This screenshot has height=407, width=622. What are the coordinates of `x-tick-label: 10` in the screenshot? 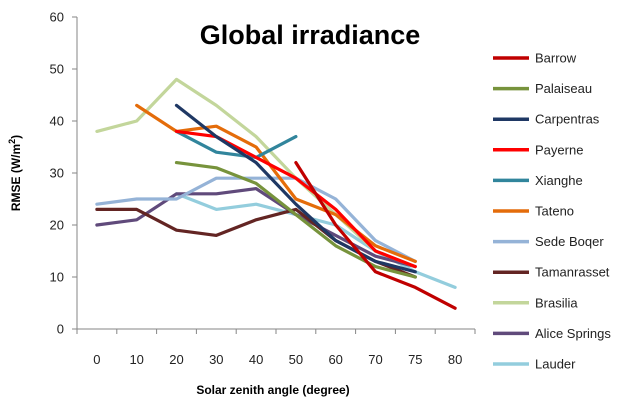 It's located at (136, 359).